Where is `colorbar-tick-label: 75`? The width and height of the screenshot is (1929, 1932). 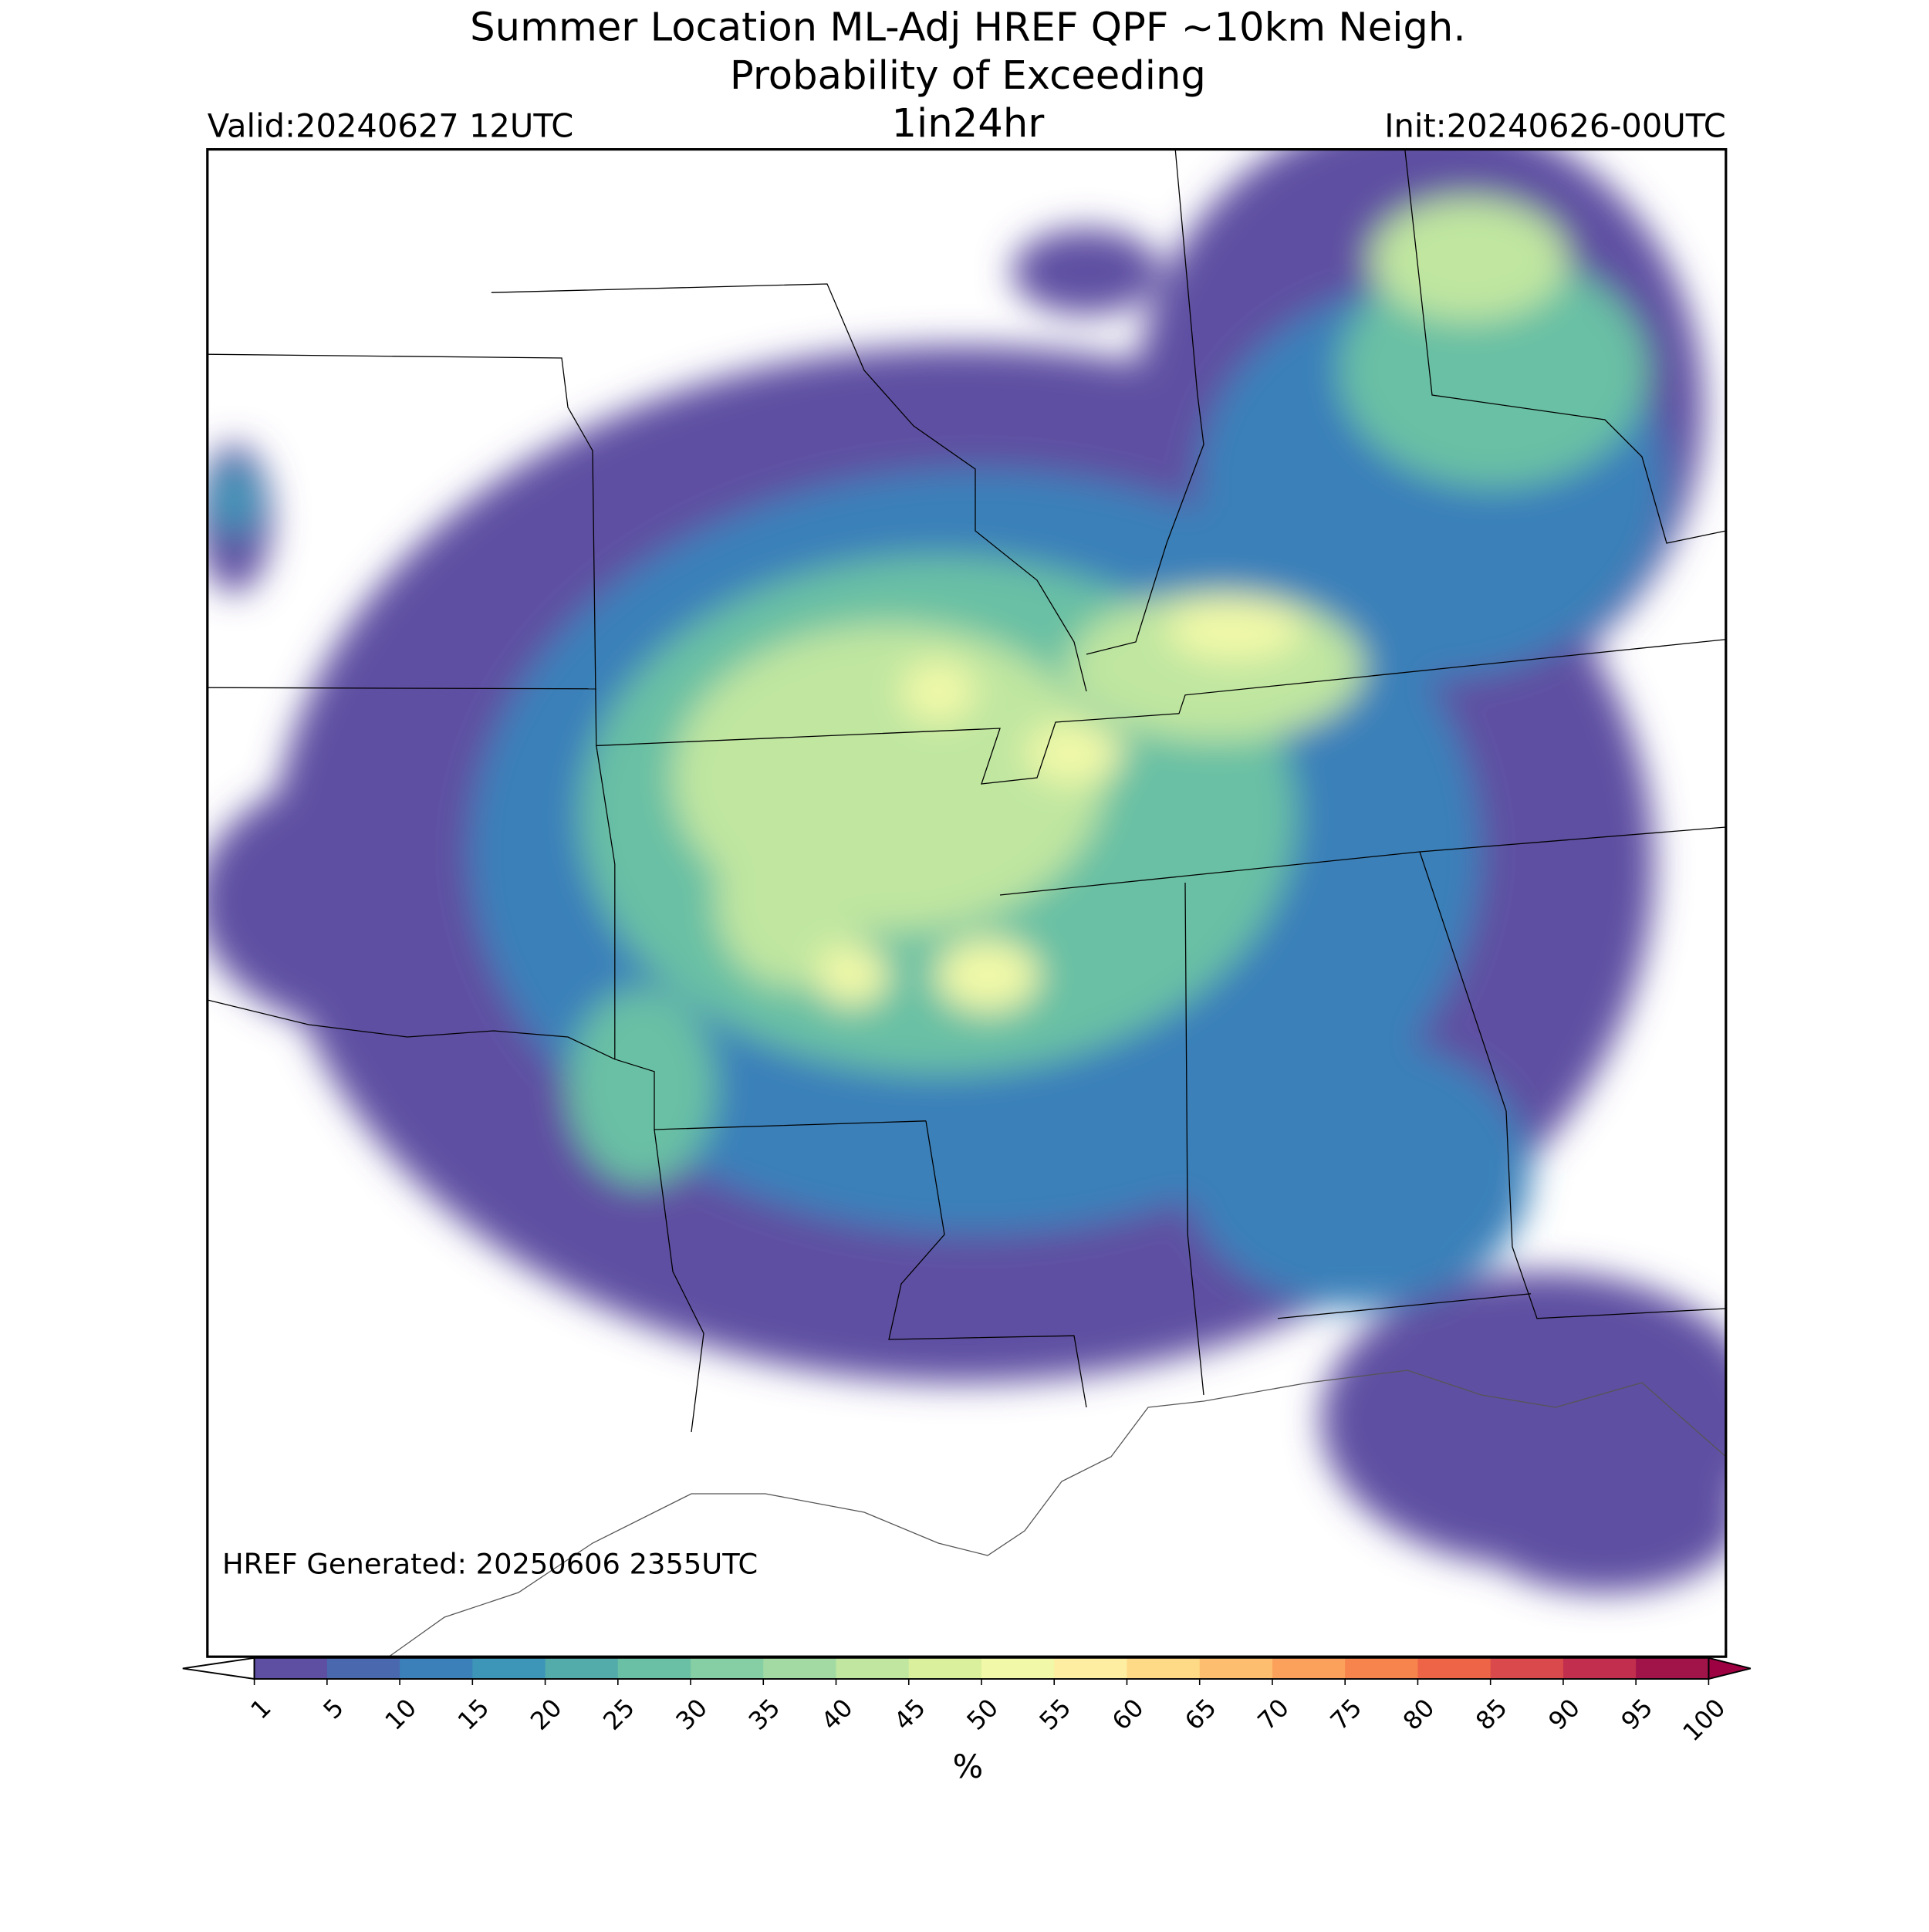
colorbar-tick-label: 75 is located at coordinates (1346, 1714).